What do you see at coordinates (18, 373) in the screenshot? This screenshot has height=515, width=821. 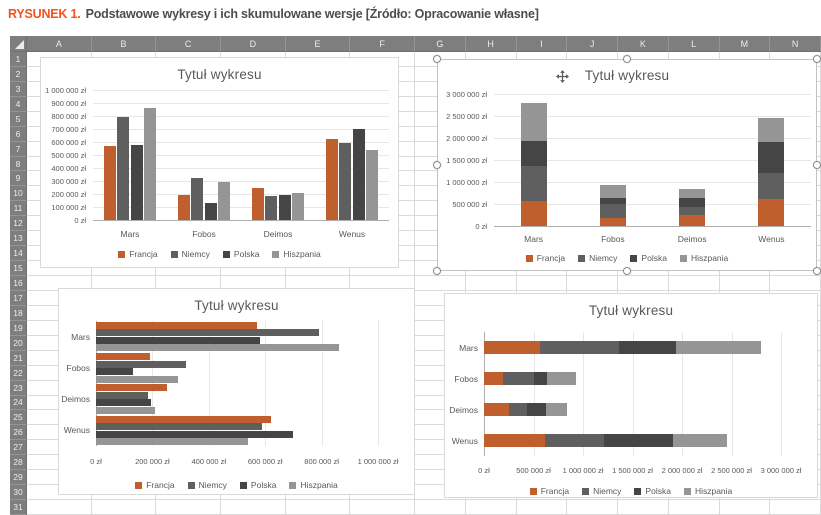 I see `row-header-22: 22` at bounding box center [18, 373].